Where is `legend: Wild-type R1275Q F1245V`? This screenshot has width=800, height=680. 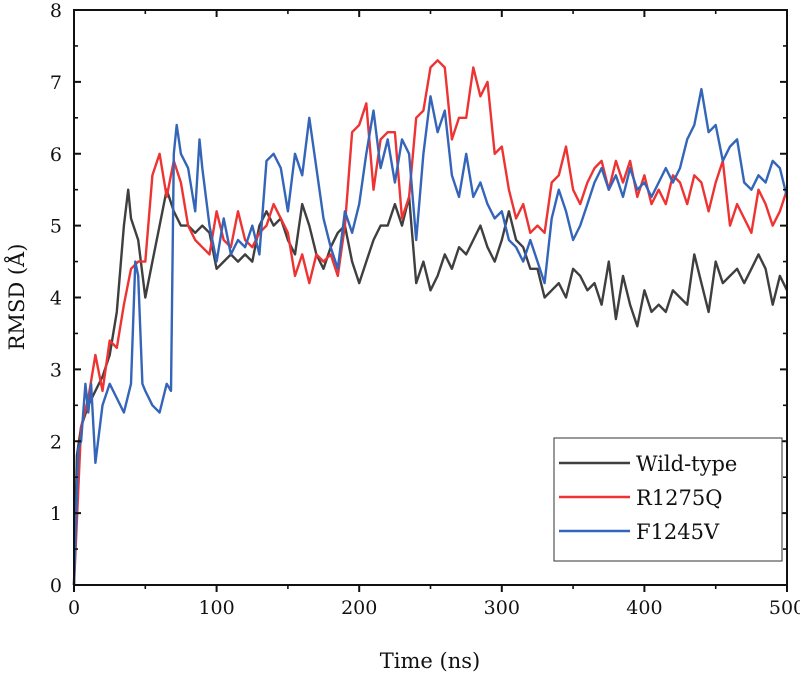
legend: Wild-type R1275Q F1245V is located at coordinates (668, 499).